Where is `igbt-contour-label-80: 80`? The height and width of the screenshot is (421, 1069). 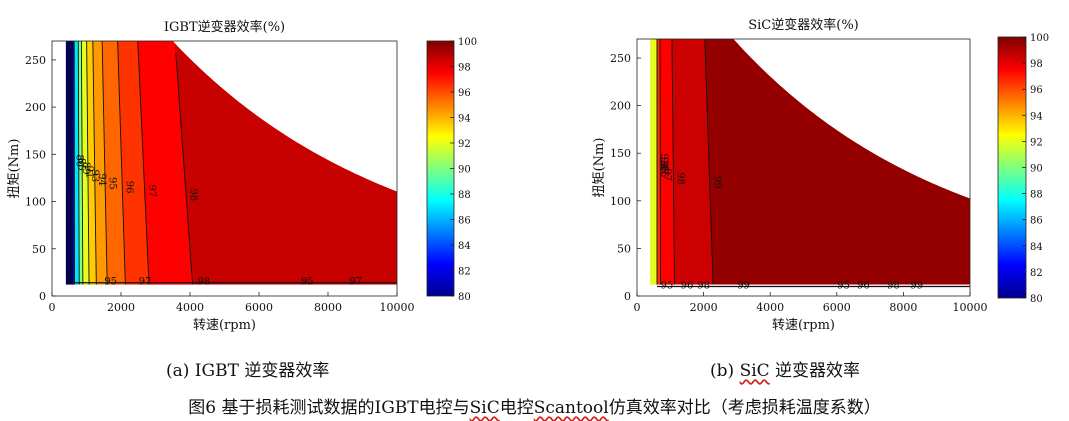
igbt-contour-label-80: 80 is located at coordinates (79, 160).